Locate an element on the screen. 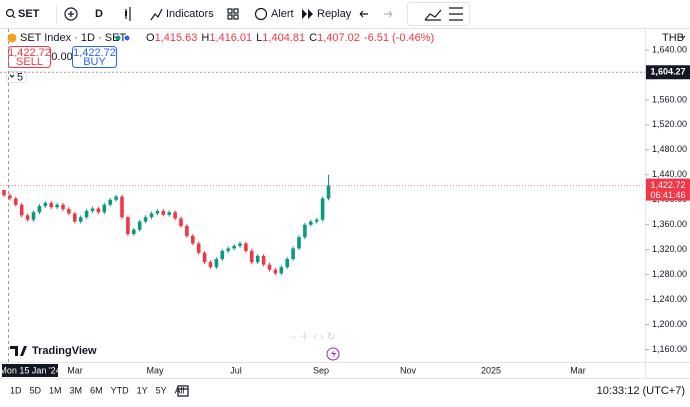  ohlc-key: L is located at coordinates (259, 38).